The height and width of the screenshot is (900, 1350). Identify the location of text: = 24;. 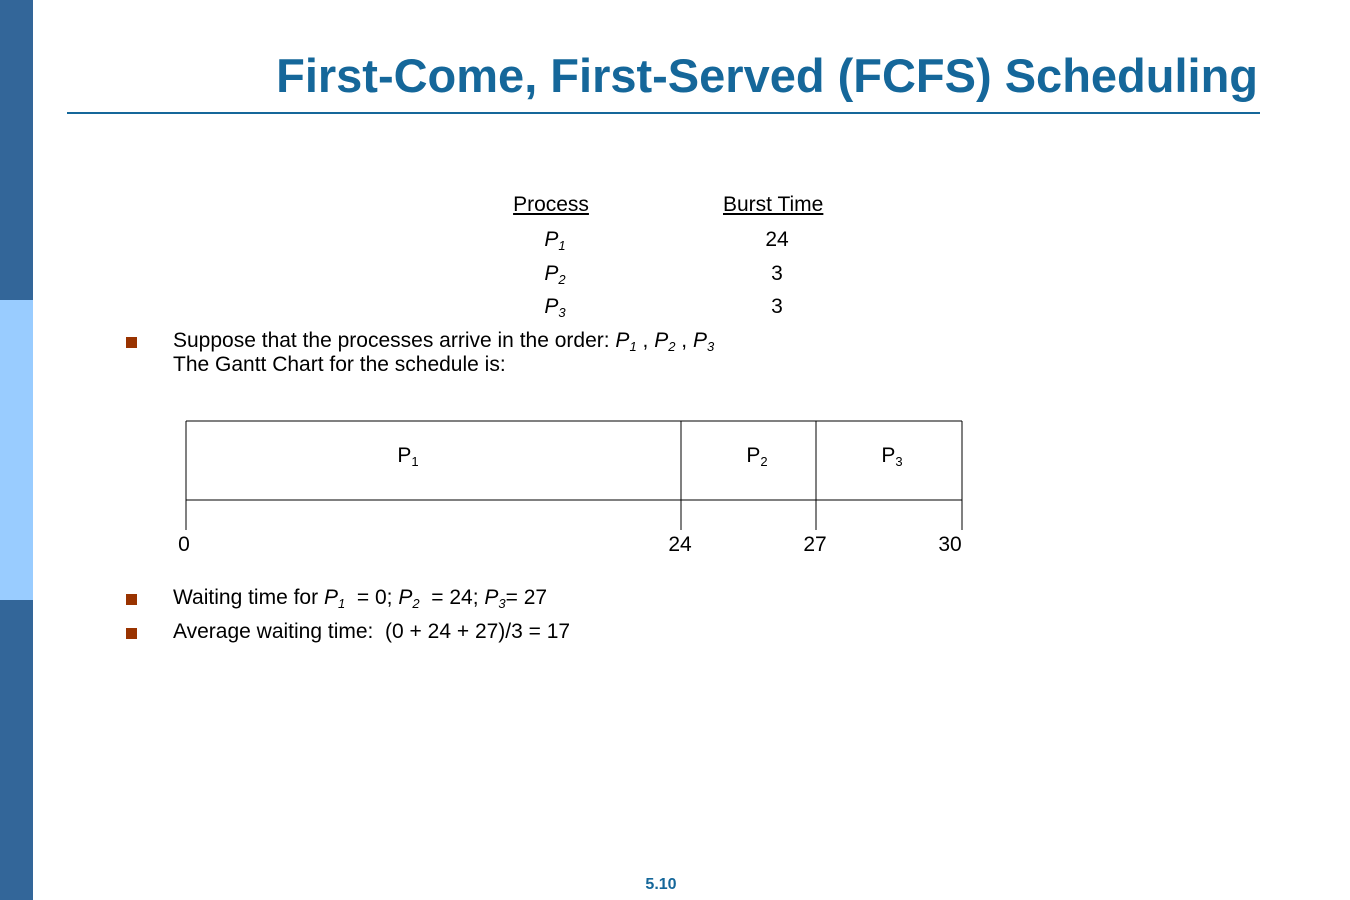
(452, 597).